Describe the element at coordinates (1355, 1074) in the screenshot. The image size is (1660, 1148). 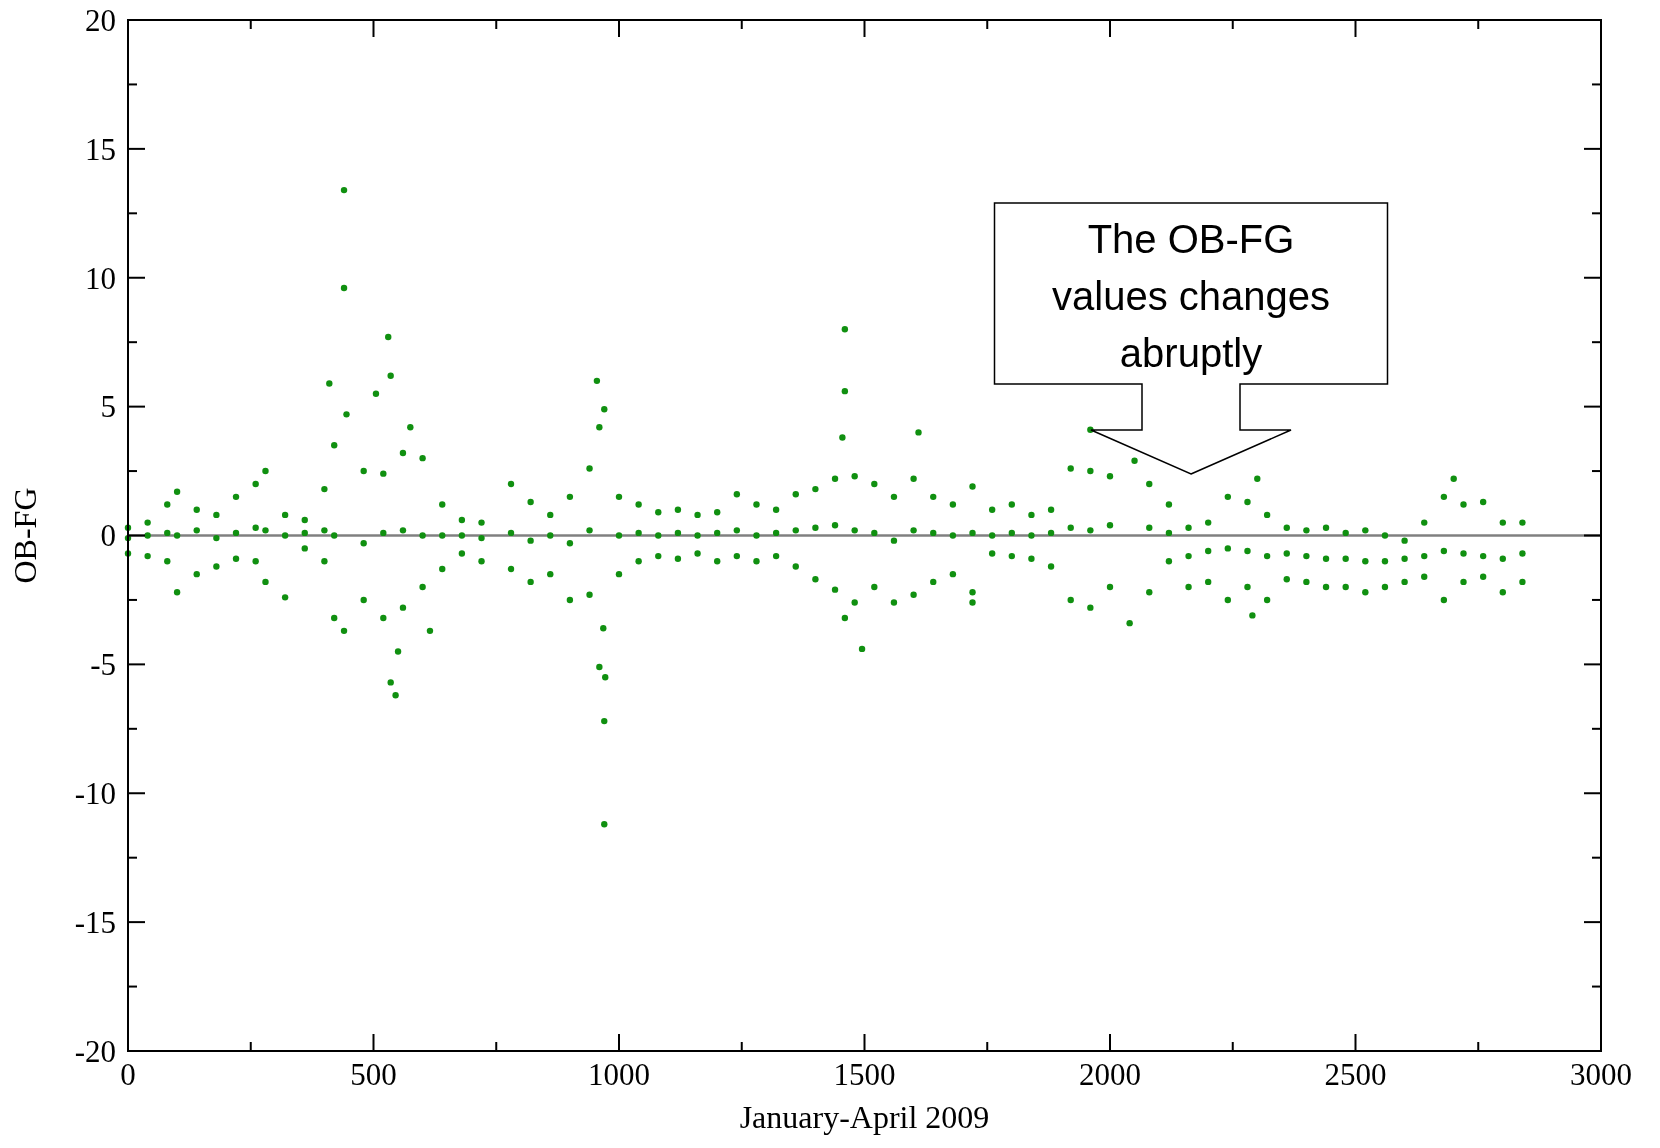
I see `x-tick-label: 2500` at that location.